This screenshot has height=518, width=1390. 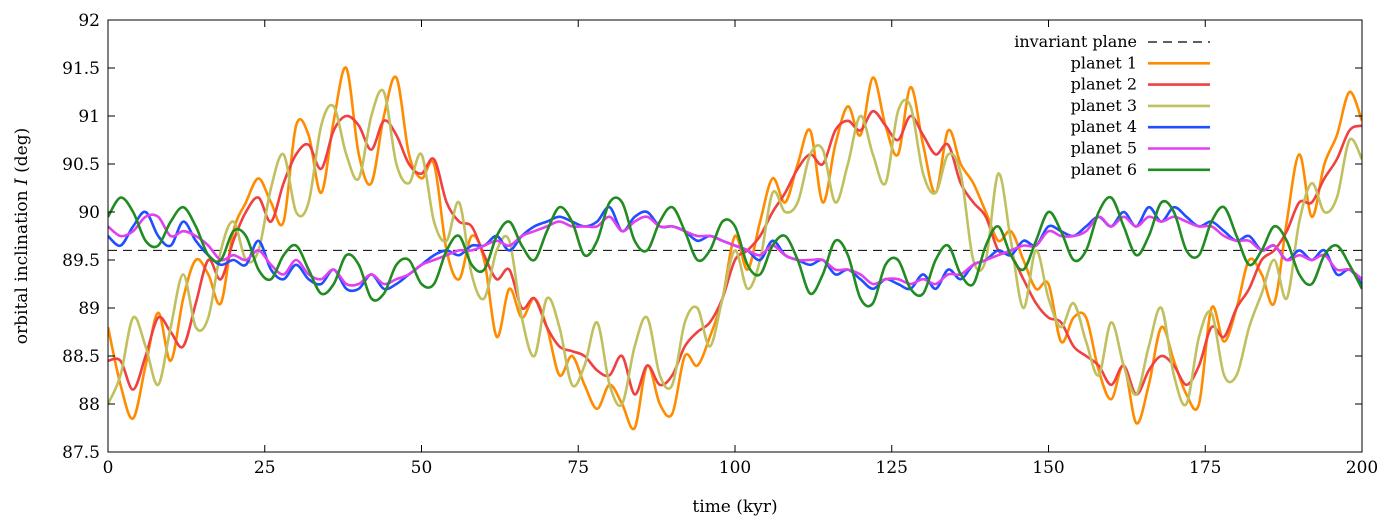 I want to click on y-axis-title: orbital inclination I (deg), so click(x=22, y=236).